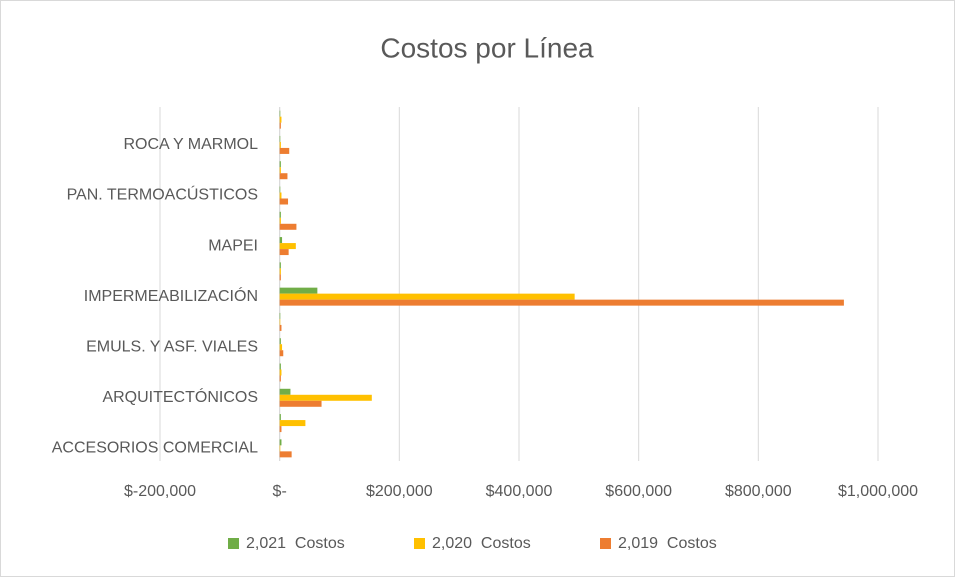 The width and height of the screenshot is (955, 577). What do you see at coordinates (481, 543) in the screenshot?
I see `legend-label: 2,020 Costos` at bounding box center [481, 543].